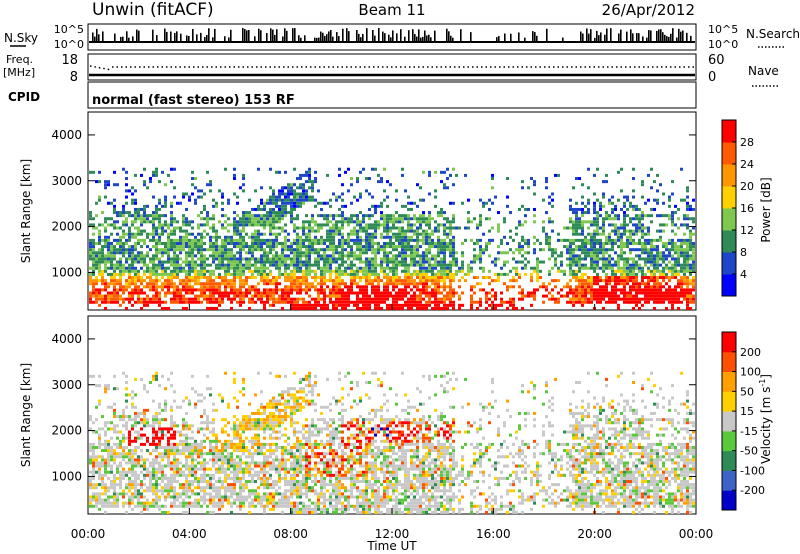 The height and width of the screenshot is (554, 800). I want to click on nsky-panel-frame, so click(392, 37).